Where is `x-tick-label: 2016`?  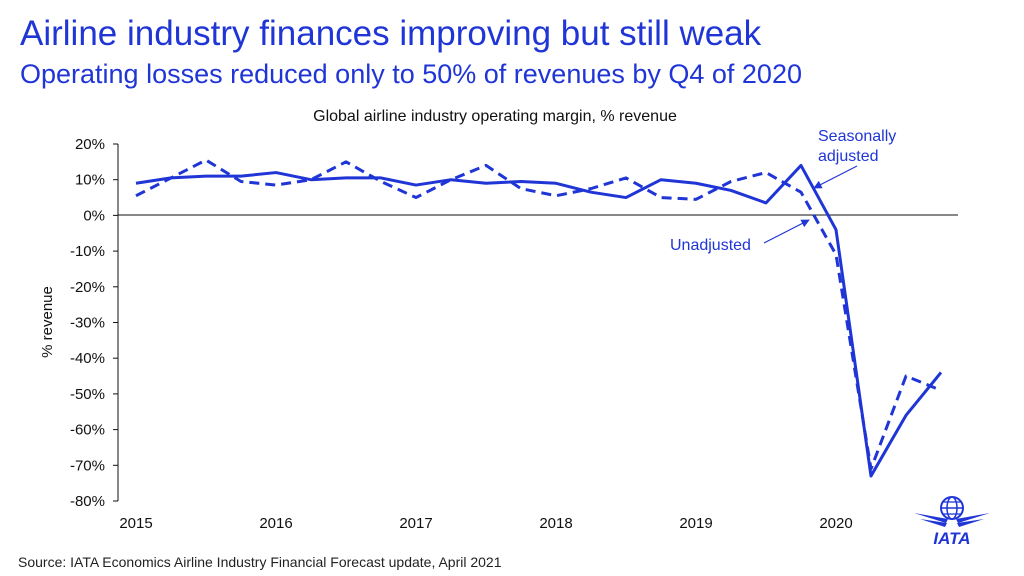 x-tick-label: 2016 is located at coordinates (275, 523).